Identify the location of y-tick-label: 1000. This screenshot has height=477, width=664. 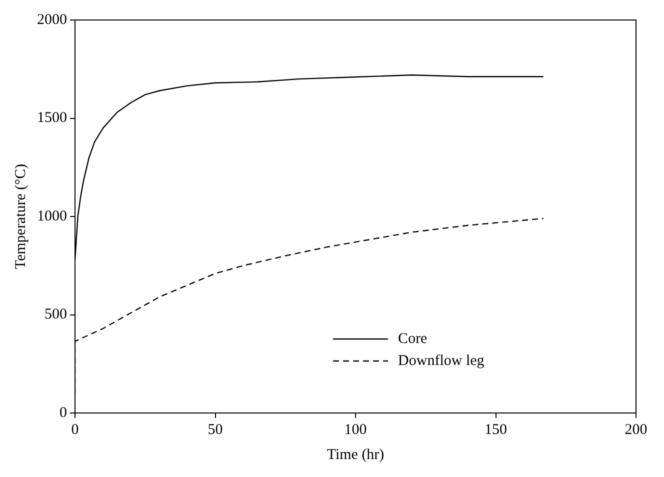
(52, 216).